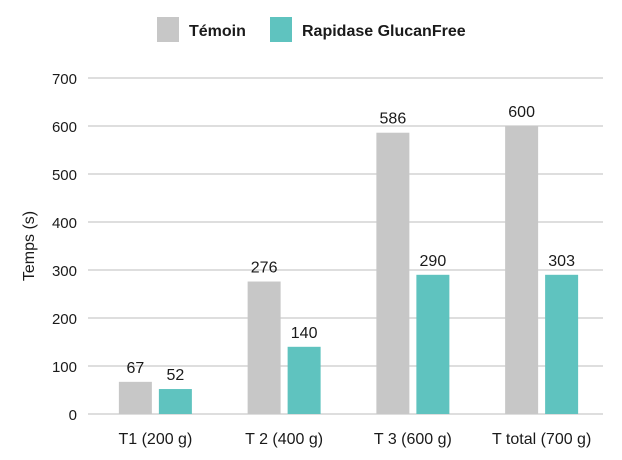  I want to click on value-label-temoin-t-2-400-g: 276, so click(264, 268).